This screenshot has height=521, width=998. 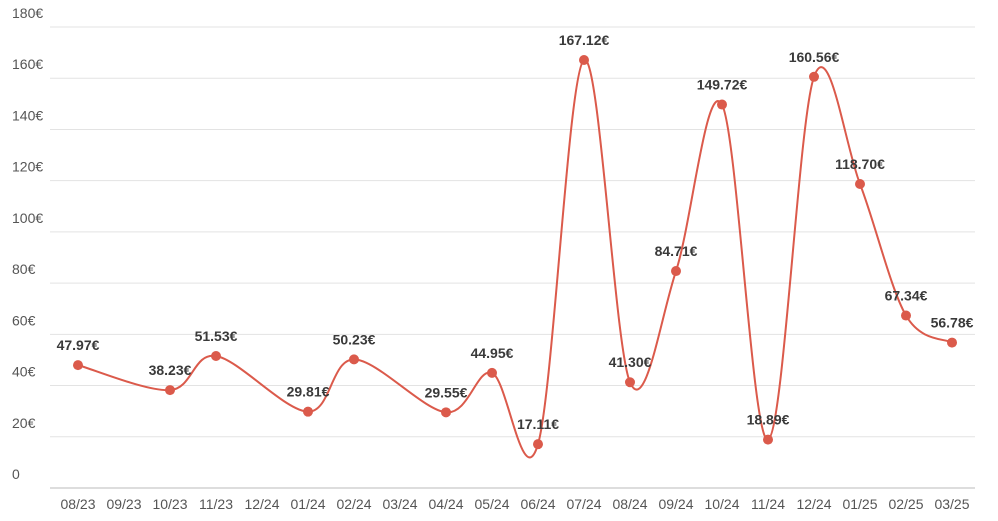 What do you see at coordinates (584, 40) in the screenshot?
I see `data-label: 167.12€` at bounding box center [584, 40].